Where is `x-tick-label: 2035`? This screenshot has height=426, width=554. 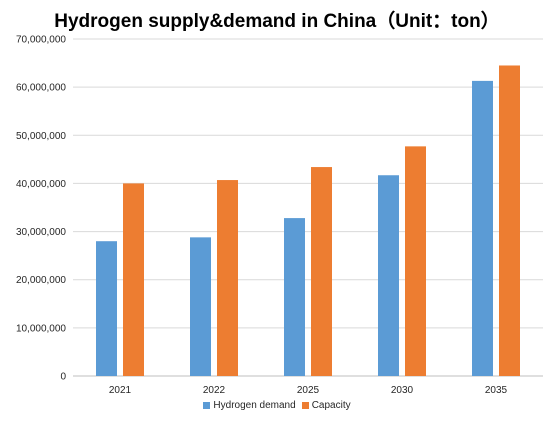 x-tick-label: 2035 is located at coordinates (496, 390).